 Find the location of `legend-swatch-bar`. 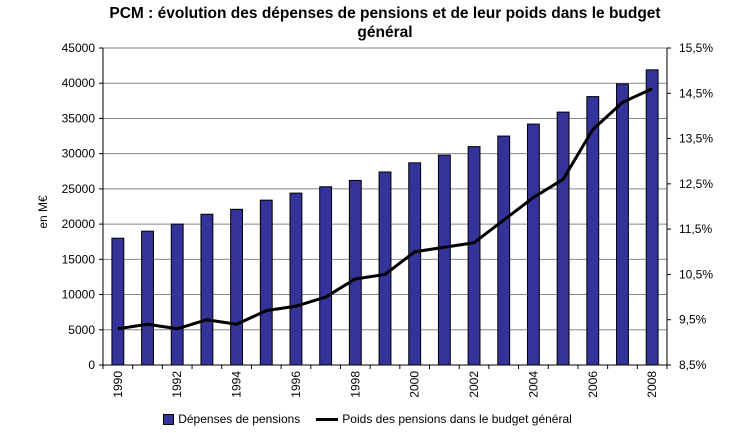

legend-swatch-bar is located at coordinates (169, 419).